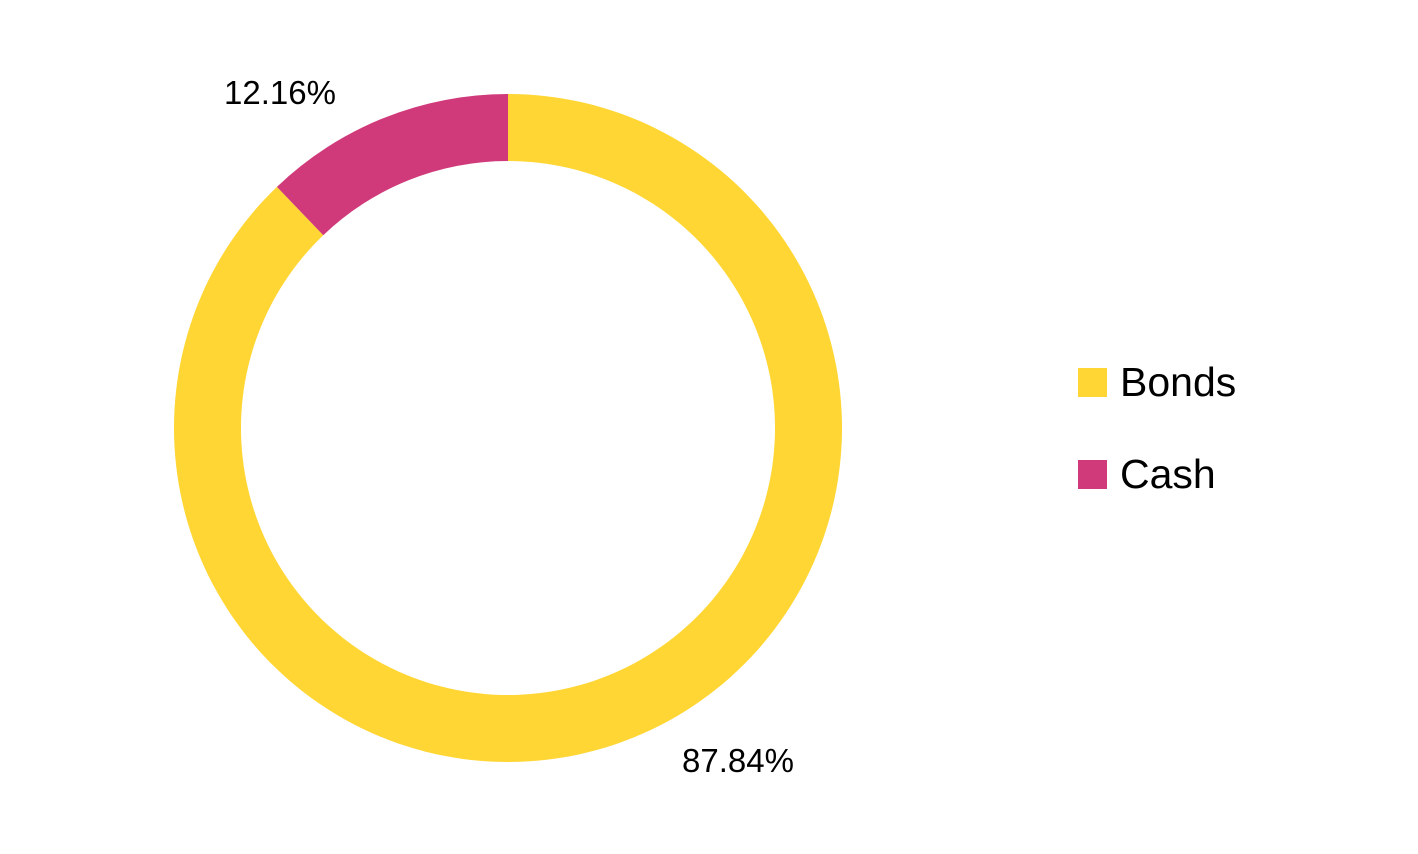 This screenshot has width=1418, height=854. I want to click on chart-legend: Bonds Cash, so click(1157, 444).